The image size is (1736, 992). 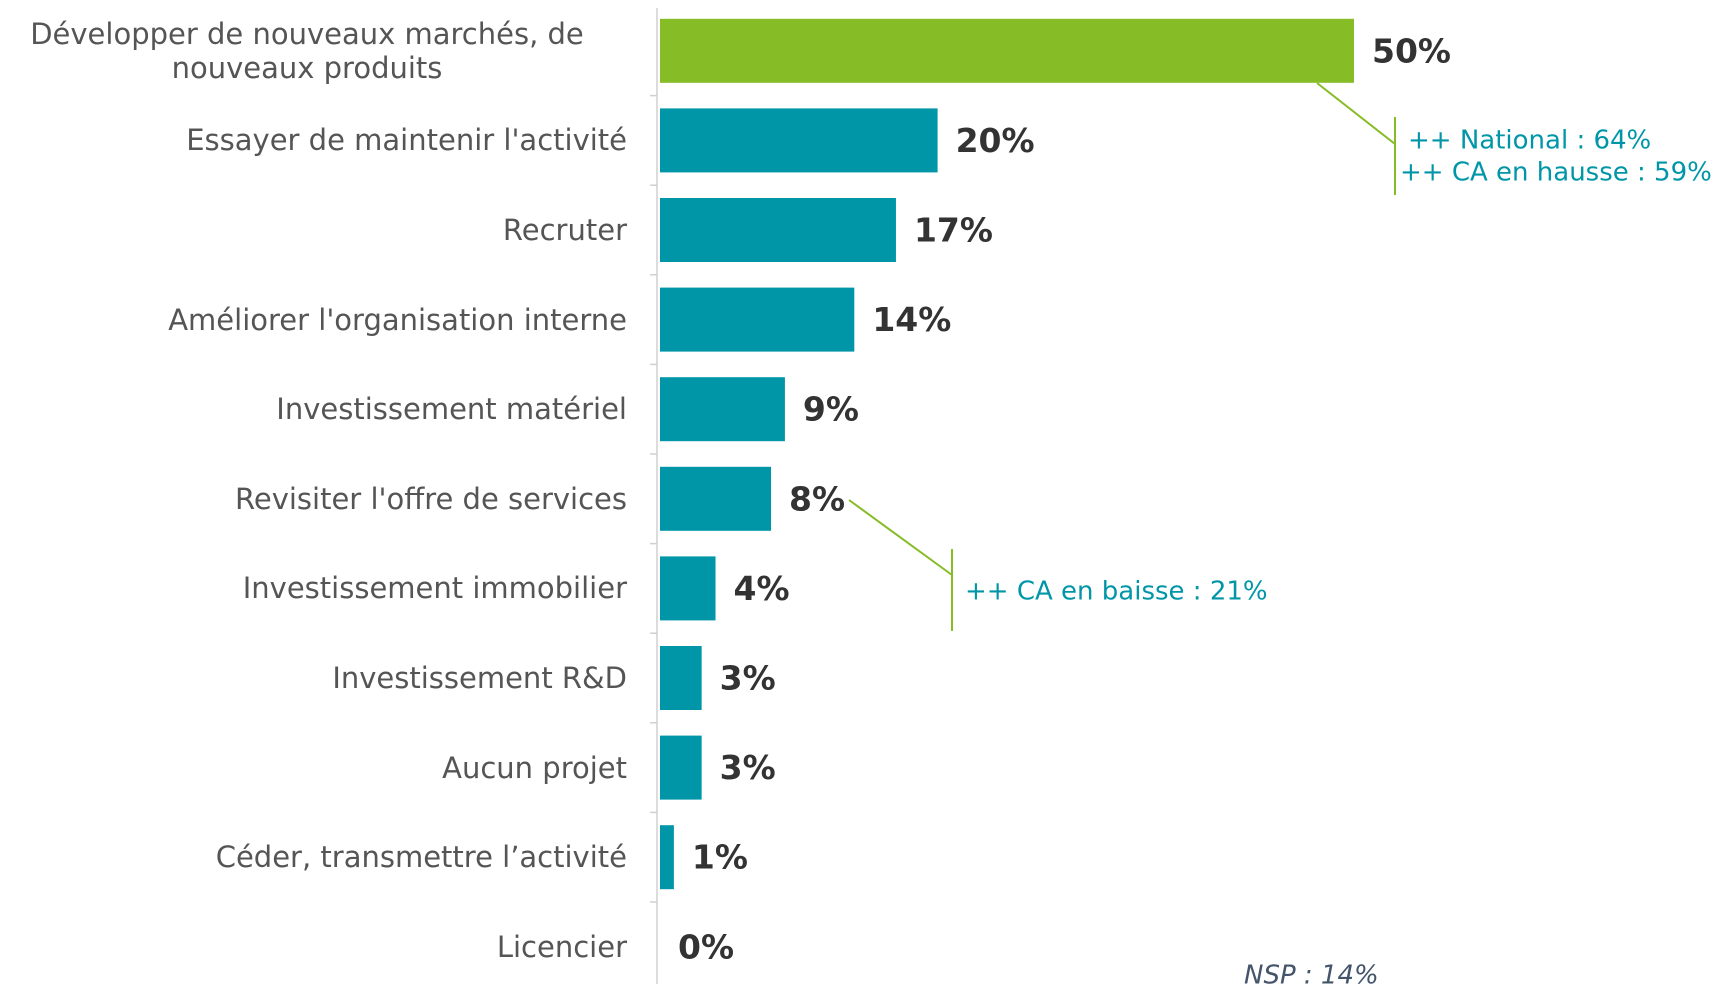 What do you see at coordinates (762, 588) in the screenshot?
I see `value-label: 4%` at bounding box center [762, 588].